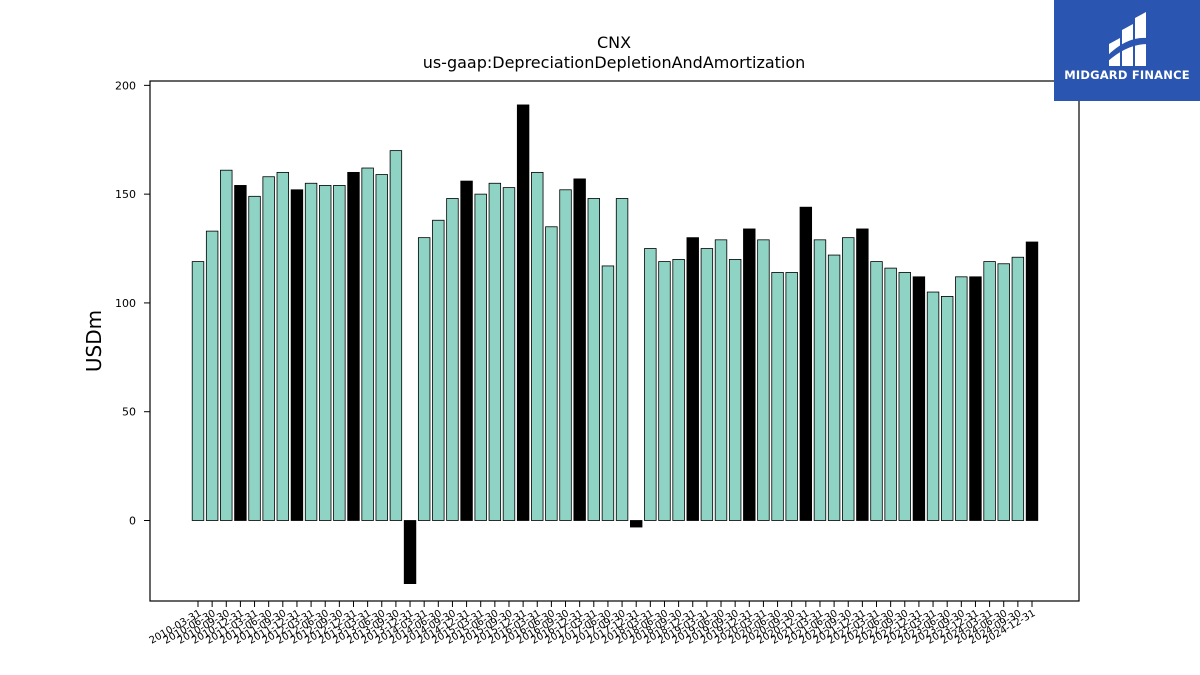  I want to click on y-axis: 0 50 100 150 200, so click(132, 303).